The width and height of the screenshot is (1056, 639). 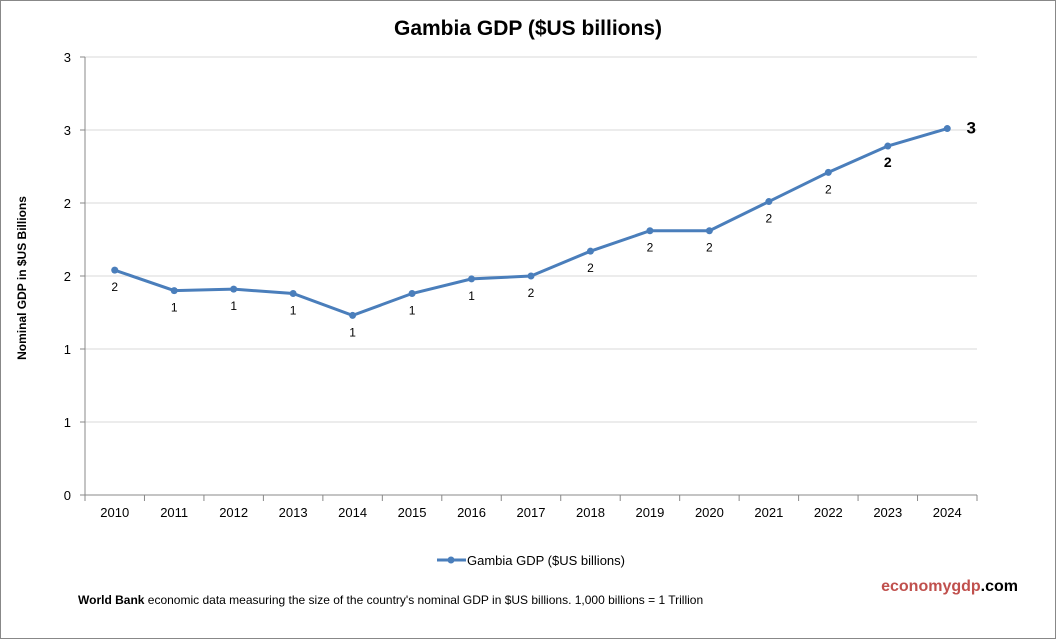 I want to click on brand-logo: economygdp.com, so click(x=949, y=587).